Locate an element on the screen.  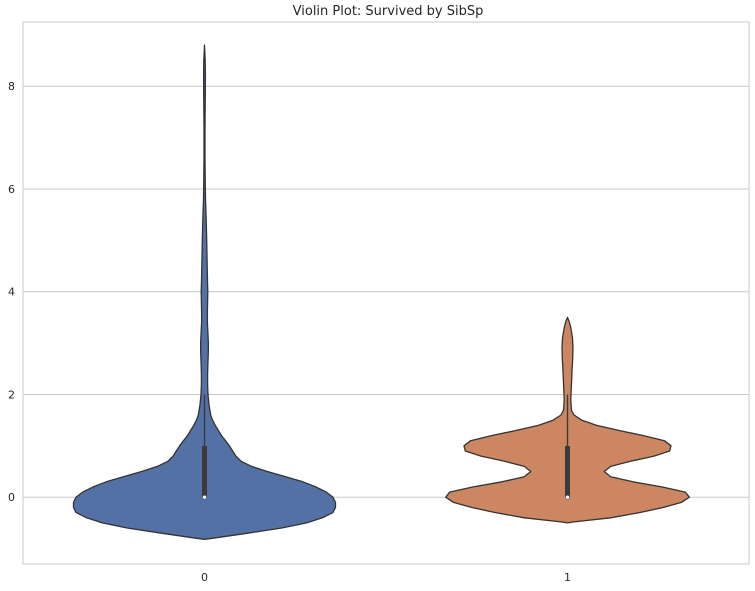
y-tick-label-8: 8 is located at coordinates (11, 86).